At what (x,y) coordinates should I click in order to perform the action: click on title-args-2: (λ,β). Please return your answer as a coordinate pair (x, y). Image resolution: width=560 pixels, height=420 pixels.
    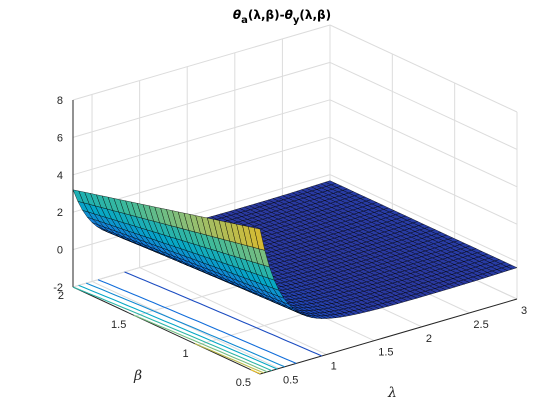
    Looking at the image, I should click on (315, 15).